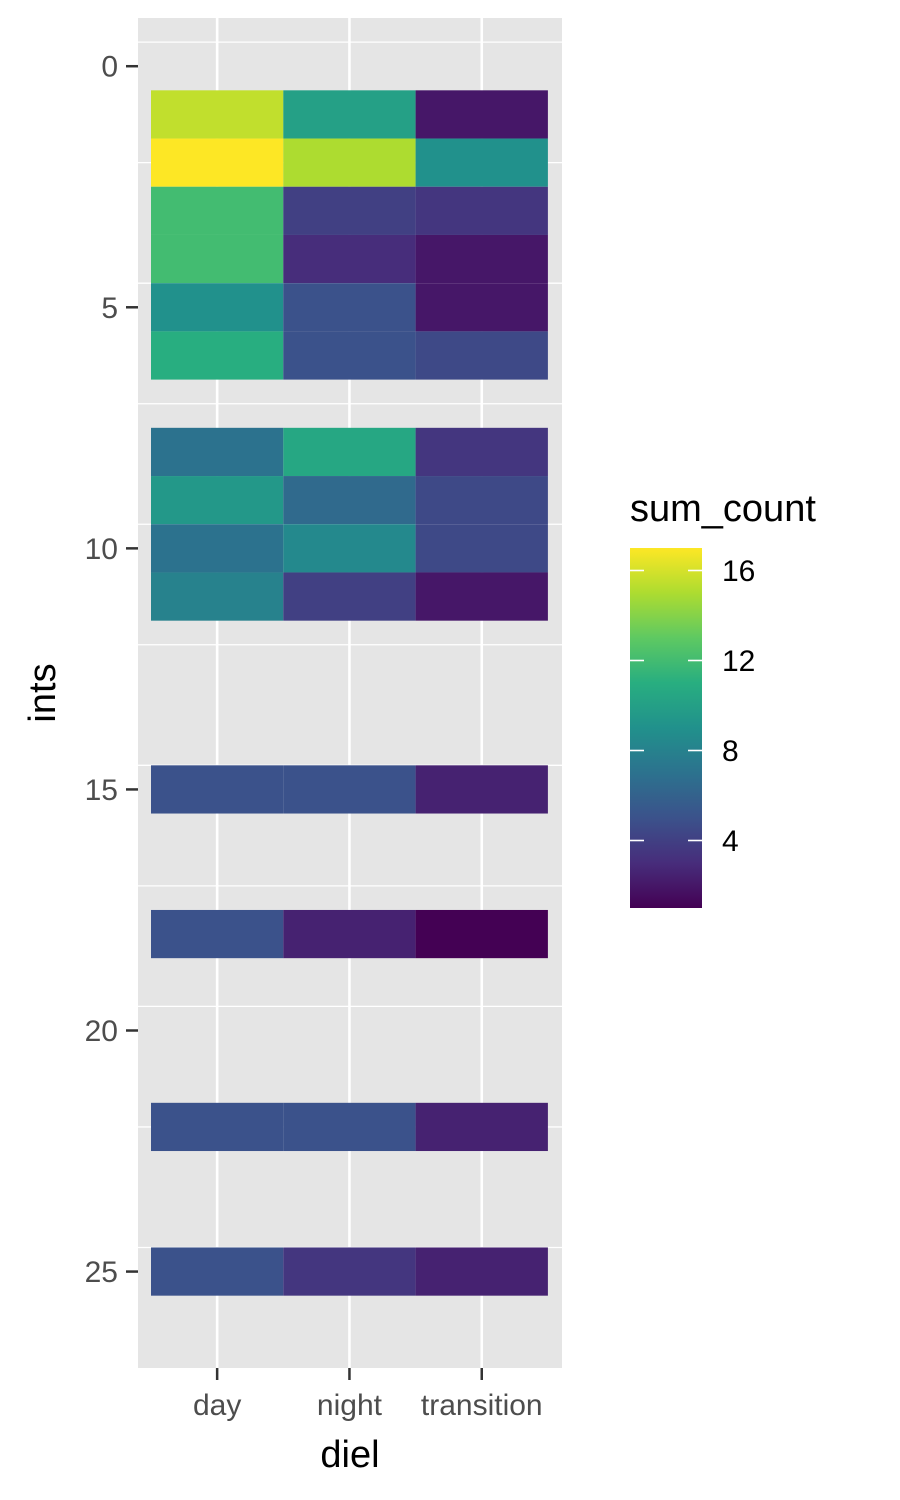  Describe the element at coordinates (730, 841) in the screenshot. I see `legend-tick-label: 4` at that location.